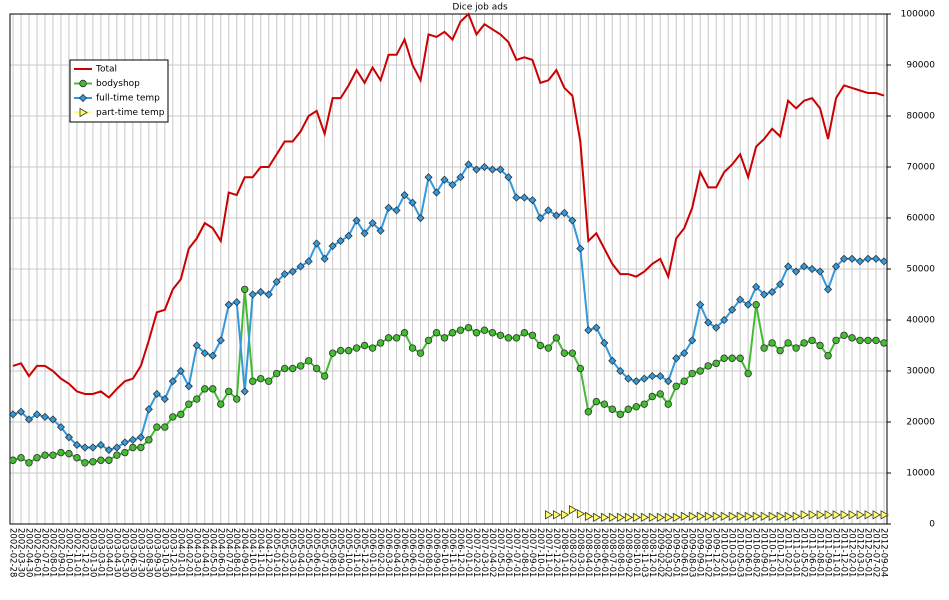  I want to click on x-tick-label: 2008-07-01, so click(612, 552).